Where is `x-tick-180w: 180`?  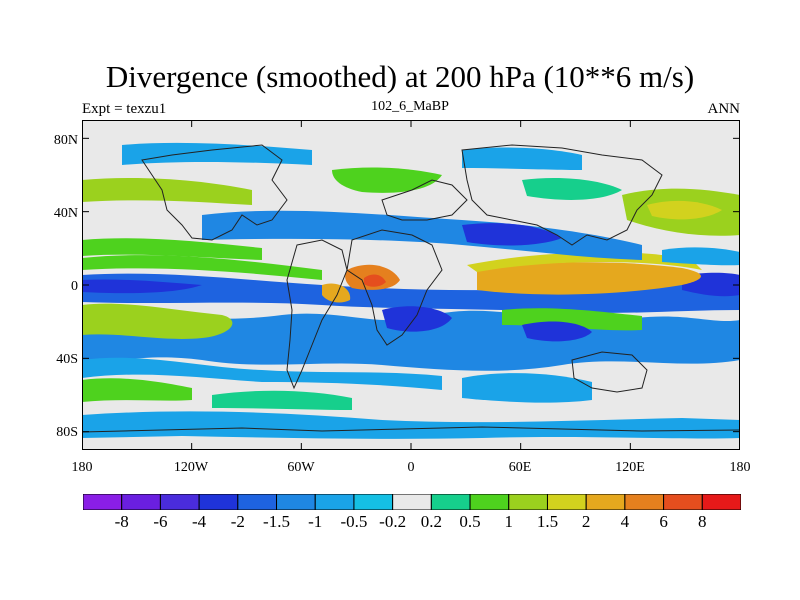
x-tick-180w: 180 is located at coordinates (82, 467).